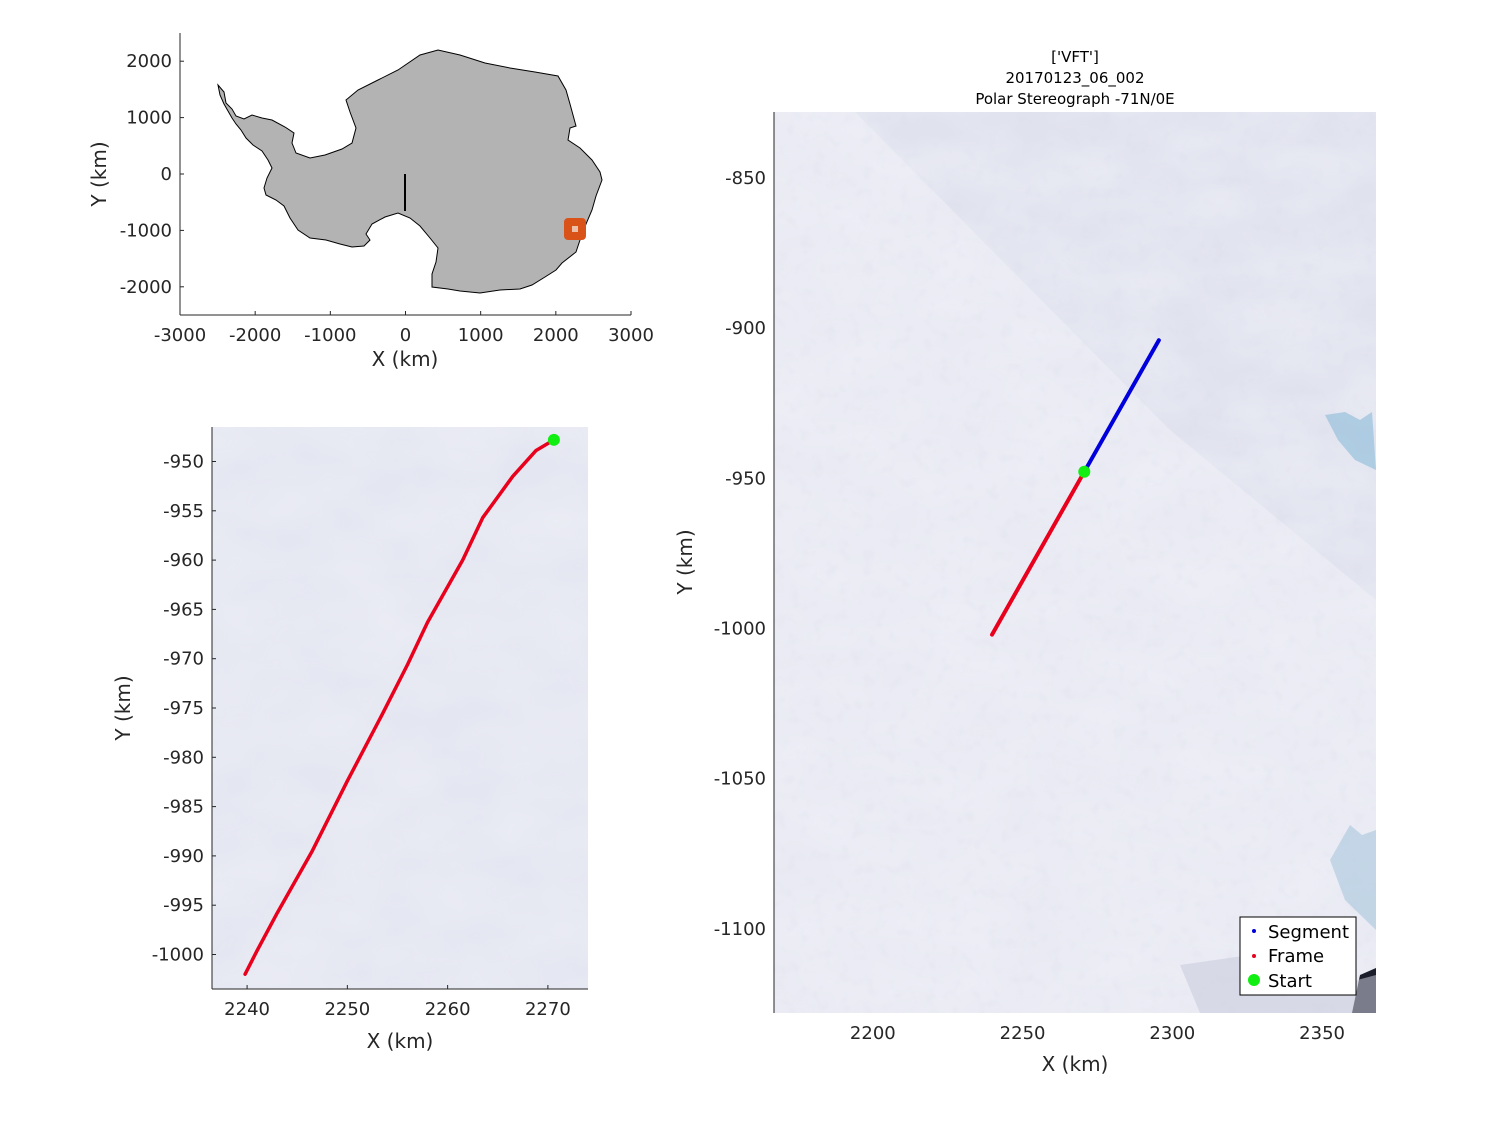 The width and height of the screenshot is (1500, 1125). I want to click on detail-ytick-label: -995, so click(183, 905).